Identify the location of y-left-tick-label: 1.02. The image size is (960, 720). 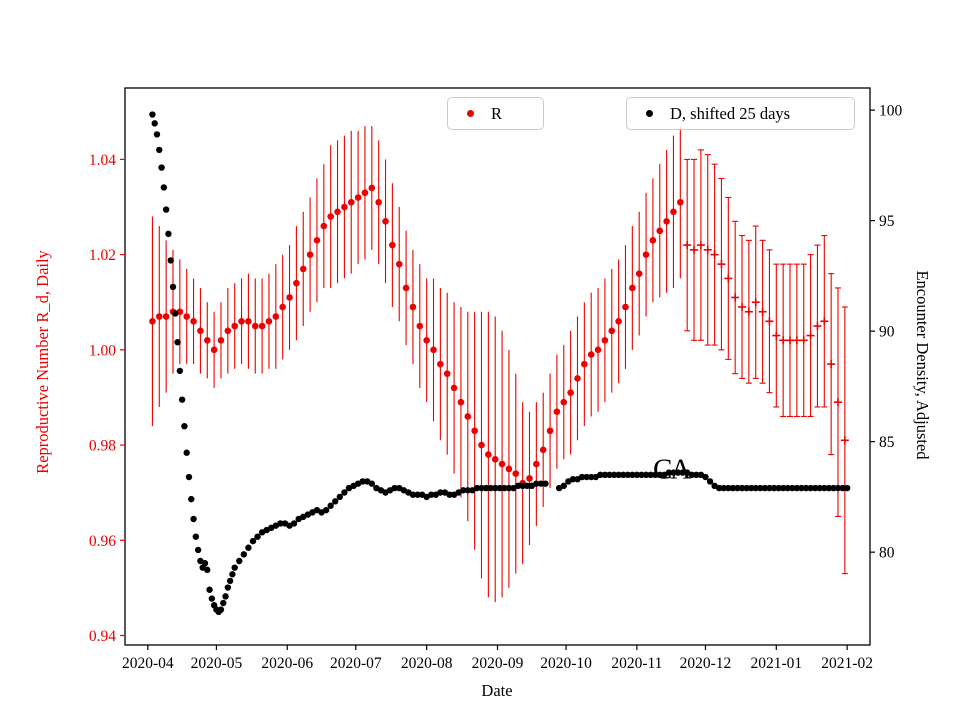
(102, 255).